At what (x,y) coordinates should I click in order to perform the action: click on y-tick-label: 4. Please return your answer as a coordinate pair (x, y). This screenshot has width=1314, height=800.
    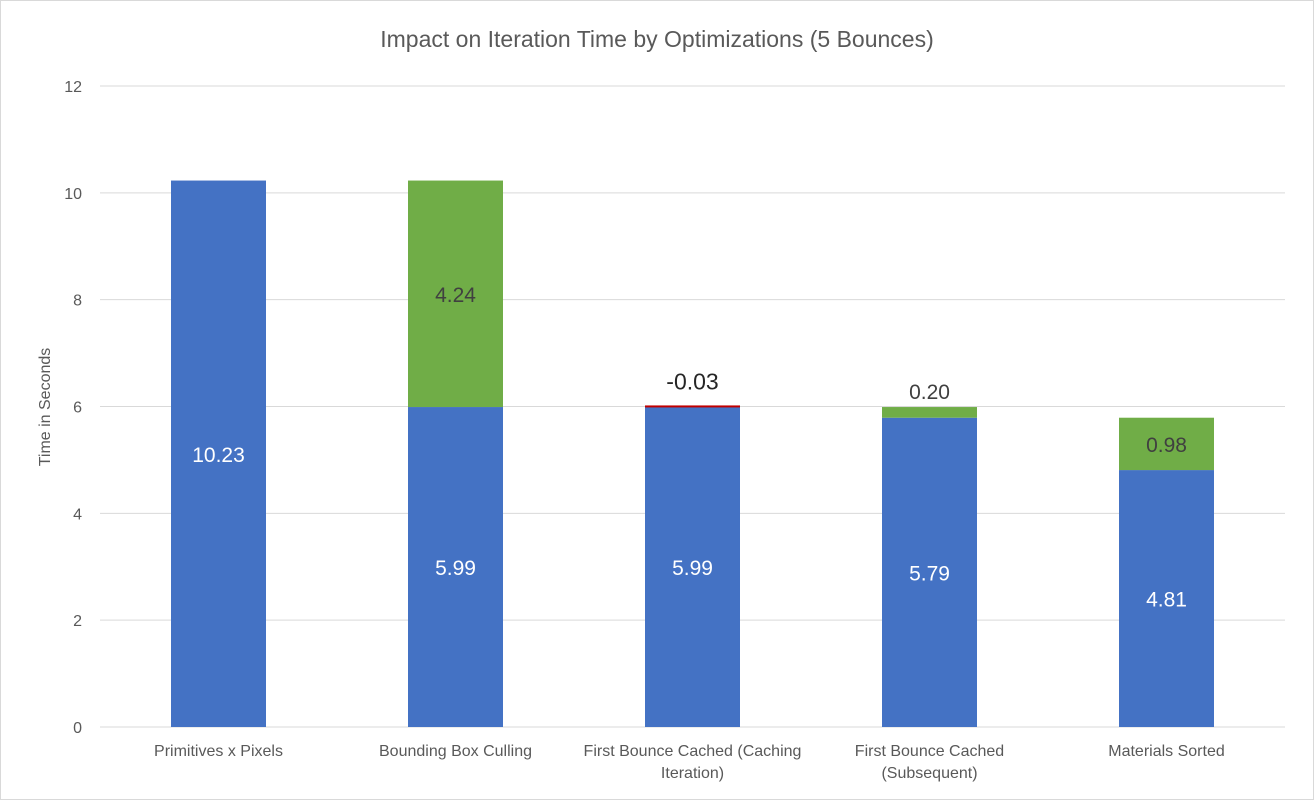
    Looking at the image, I should click on (77, 514).